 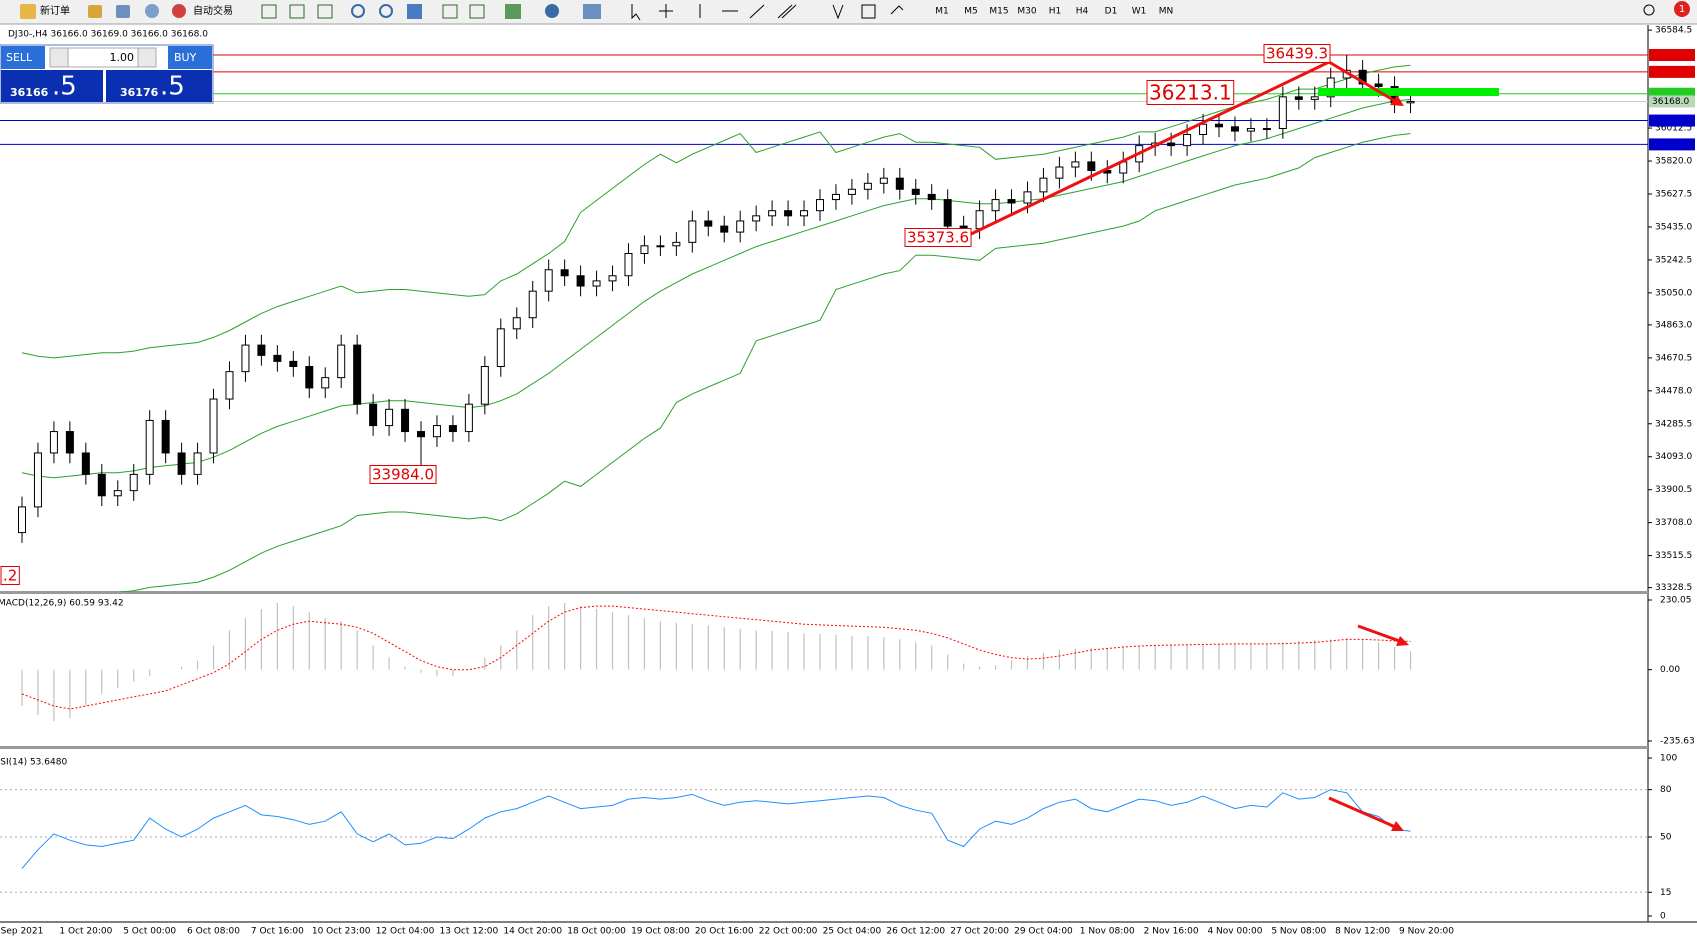 I want to click on one-click-trading, so click(x=107, y=74).